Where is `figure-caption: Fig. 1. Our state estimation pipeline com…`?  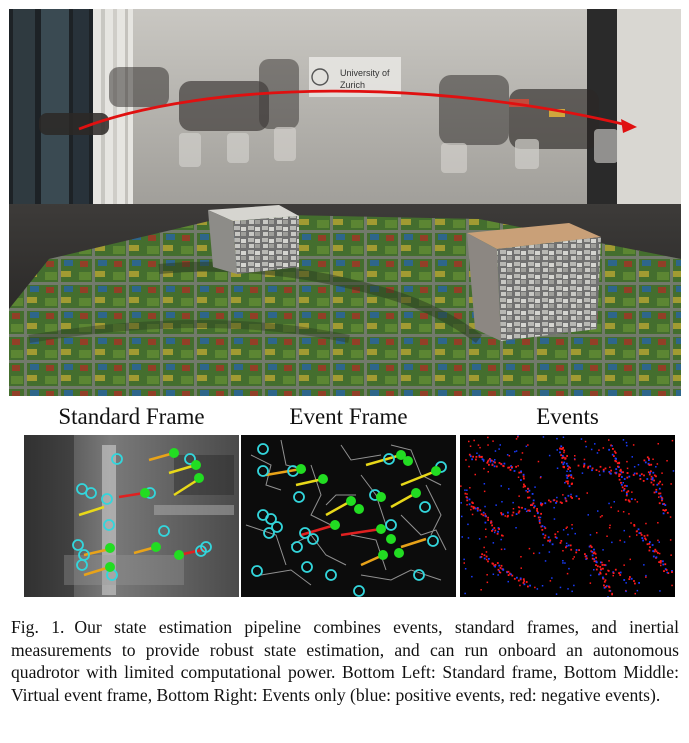 figure-caption: Fig. 1. Our state estimation pipeline com… is located at coordinates (345, 661).